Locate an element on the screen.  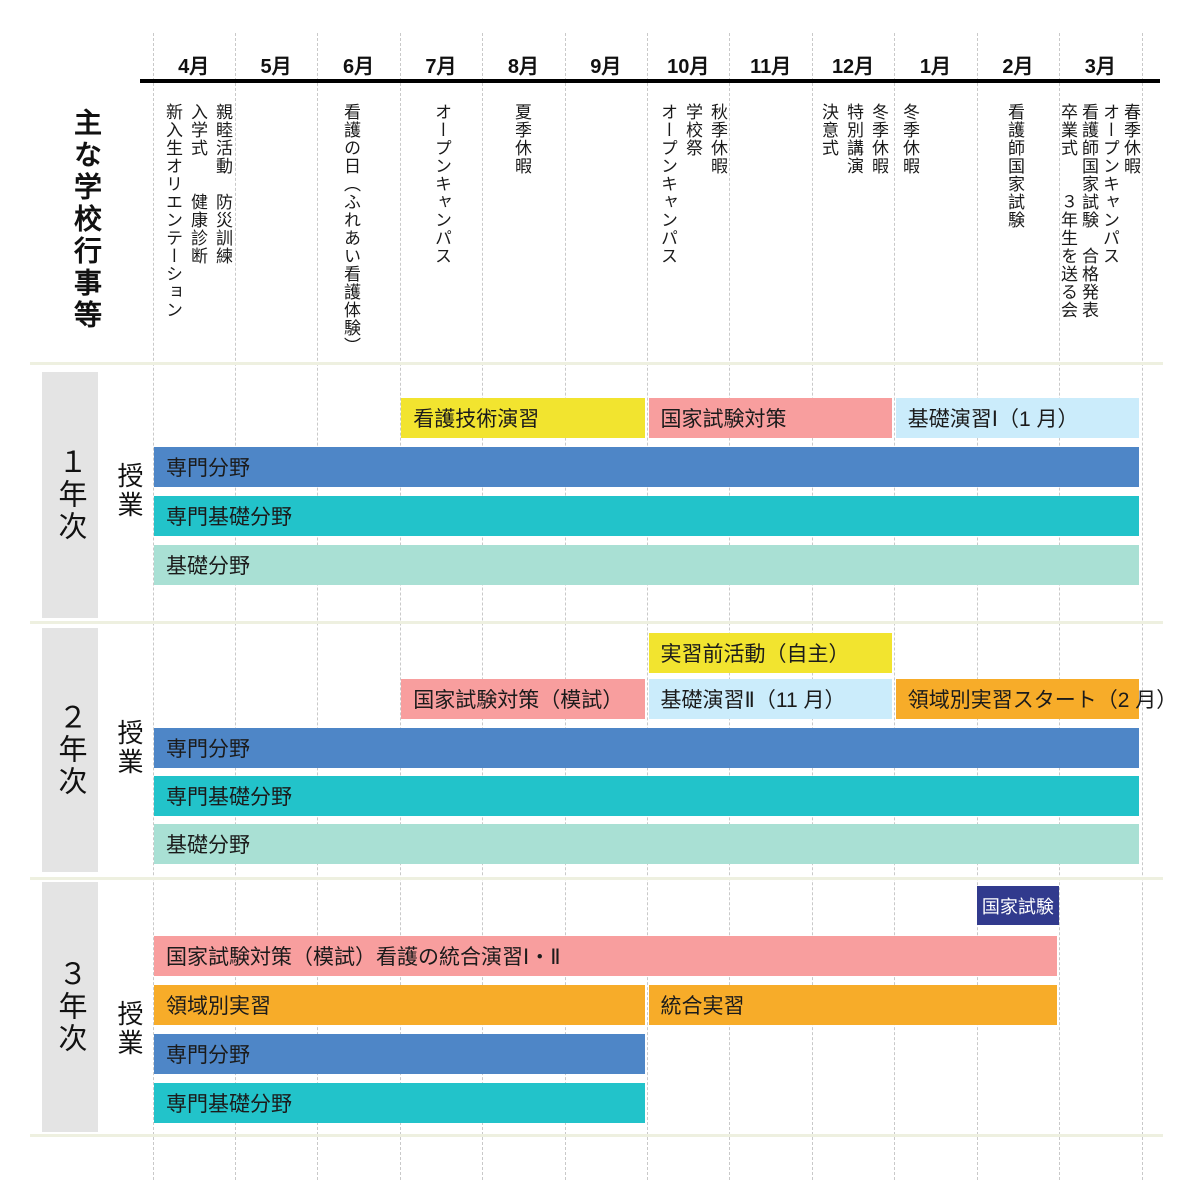
month-label: 12月 is located at coordinates (853, 67).